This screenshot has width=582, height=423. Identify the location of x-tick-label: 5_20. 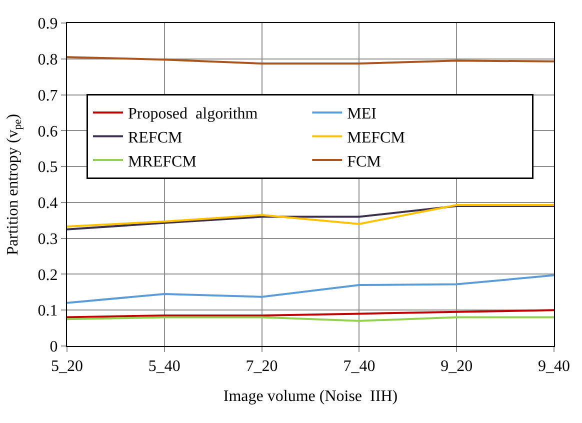
(67, 367).